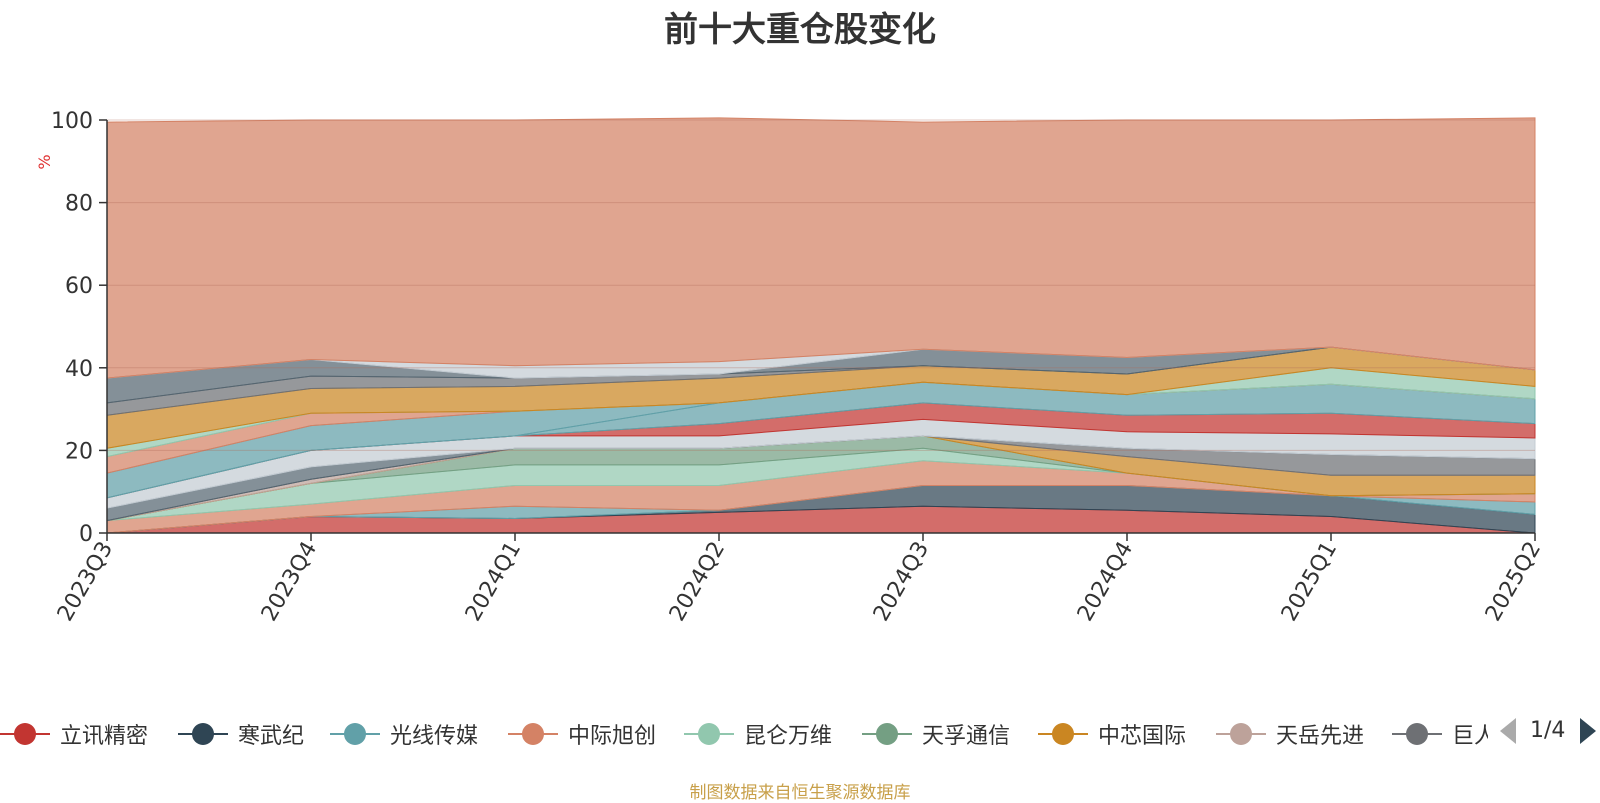  Describe the element at coordinates (72, 121) in the screenshot. I see `y-tick-label-5: 100` at that location.